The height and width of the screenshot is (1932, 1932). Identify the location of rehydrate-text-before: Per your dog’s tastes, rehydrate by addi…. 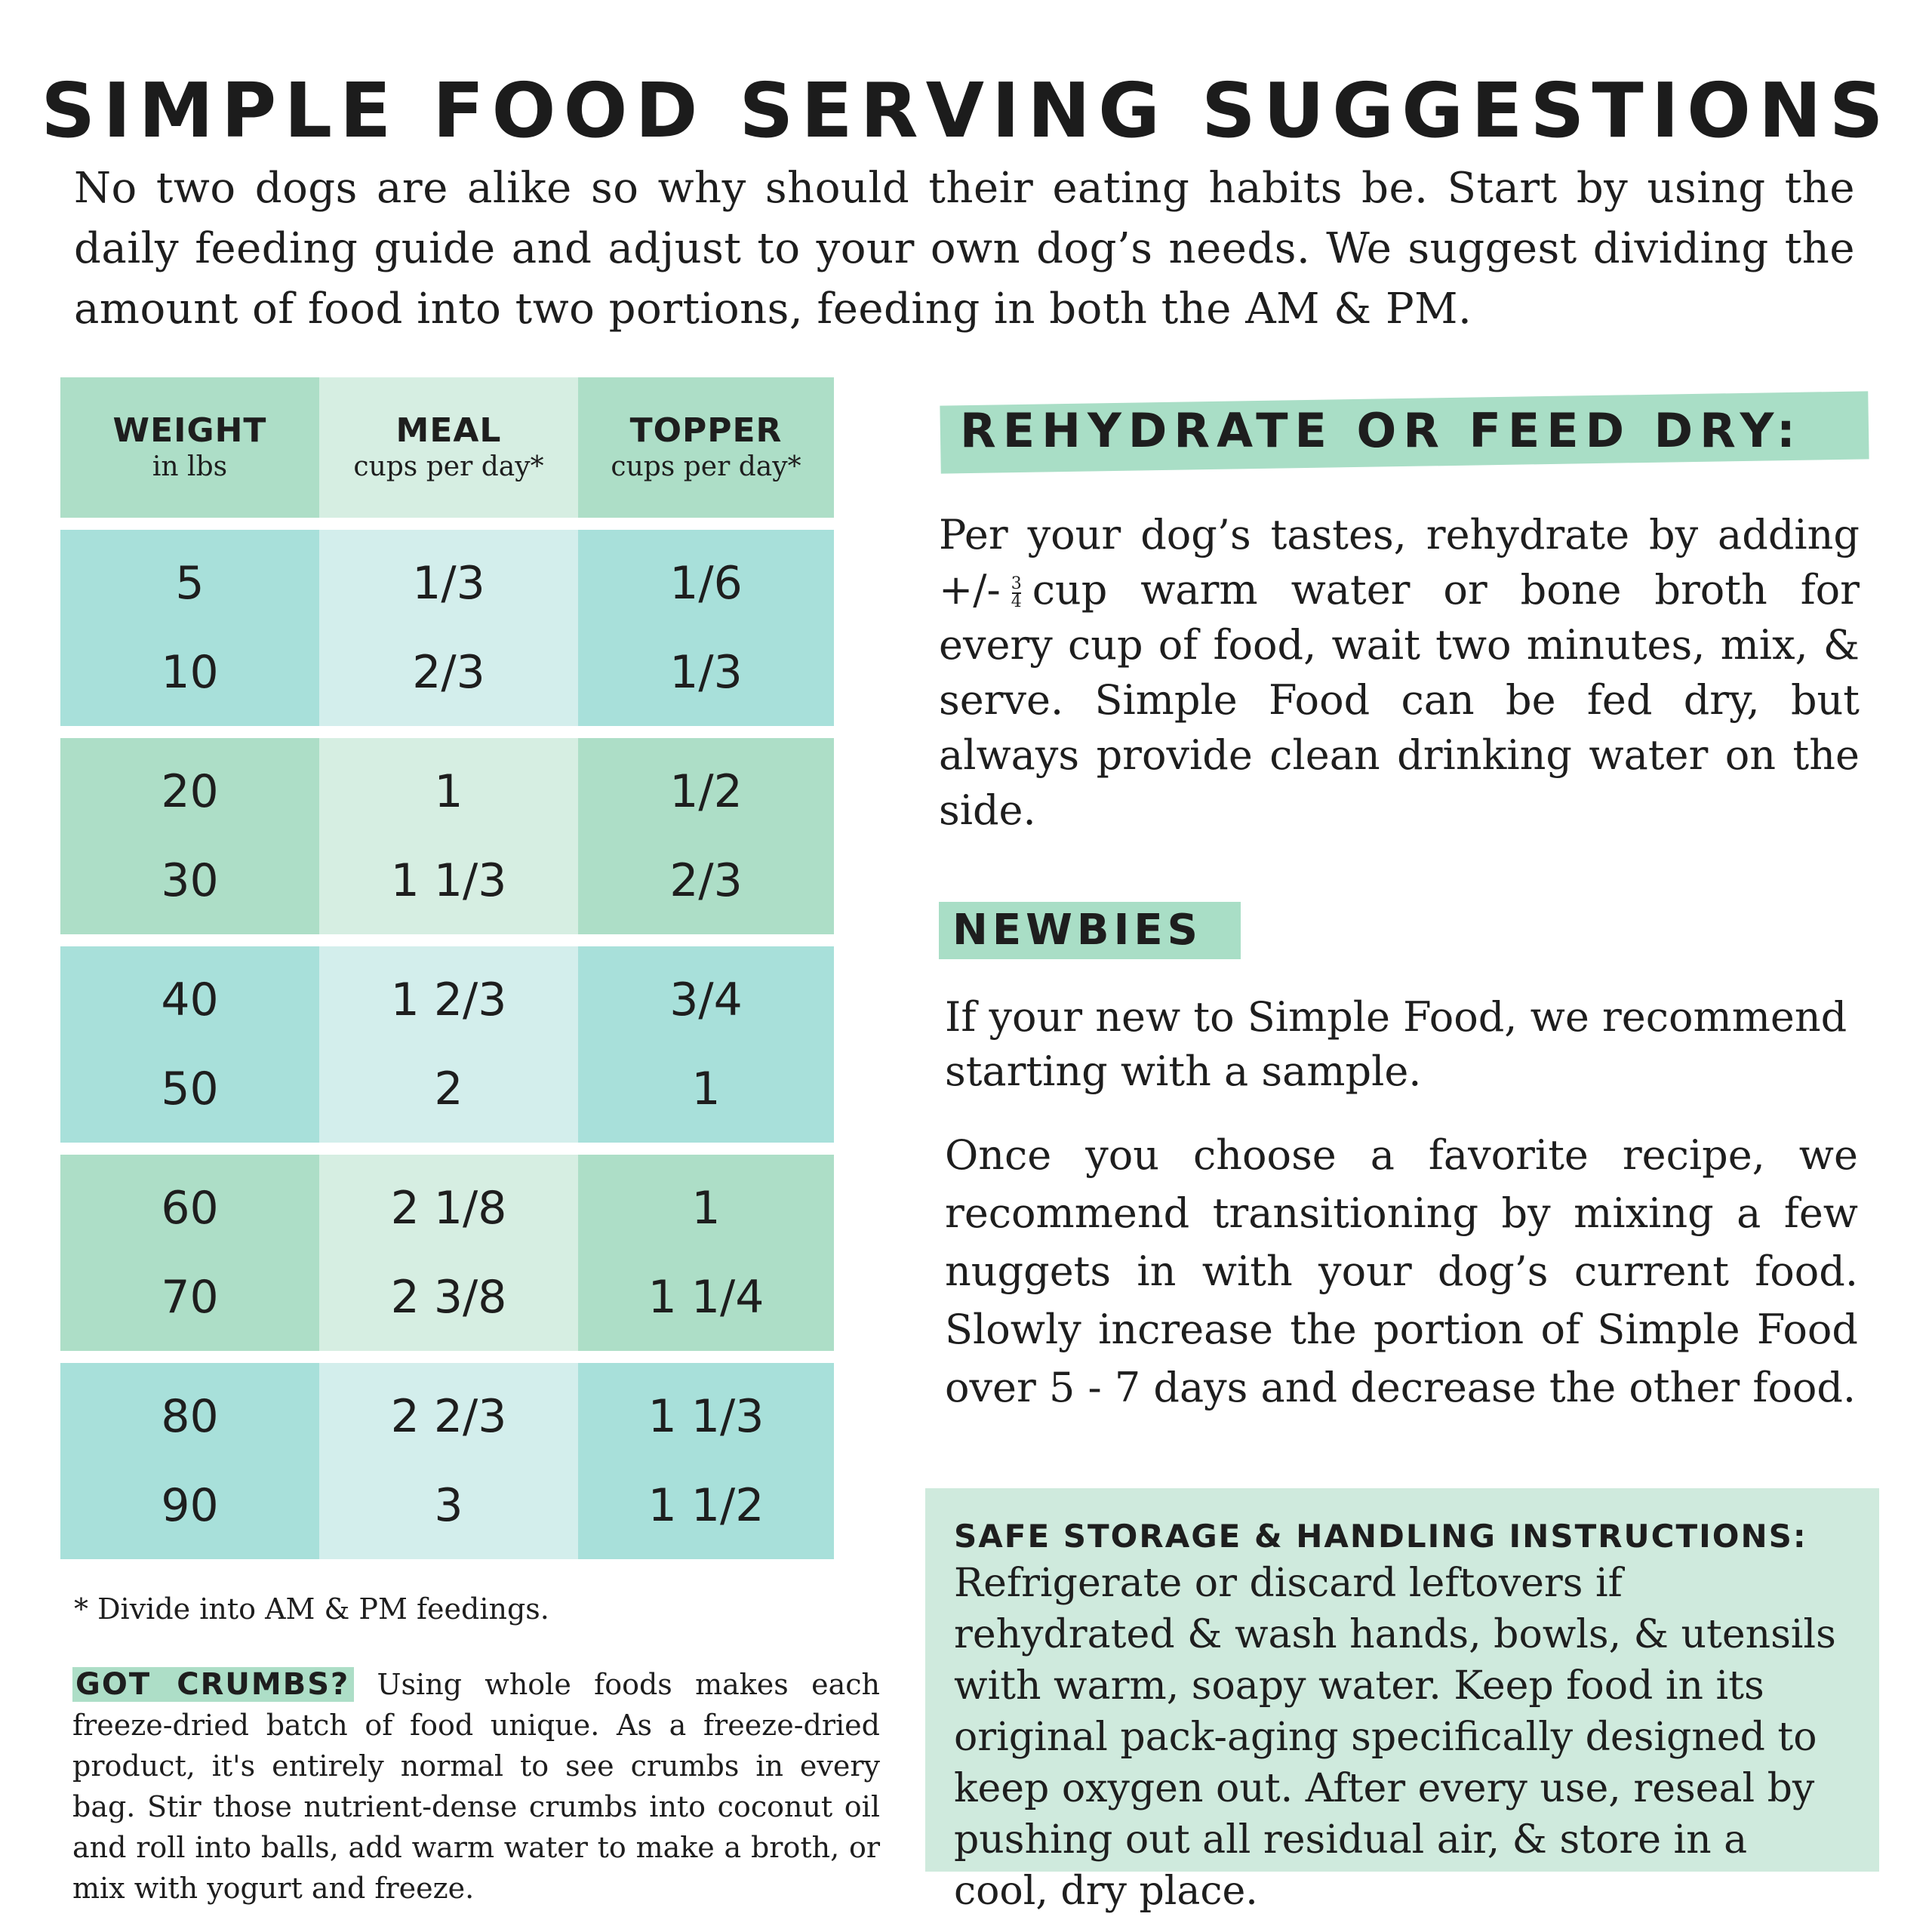
(1399, 562).